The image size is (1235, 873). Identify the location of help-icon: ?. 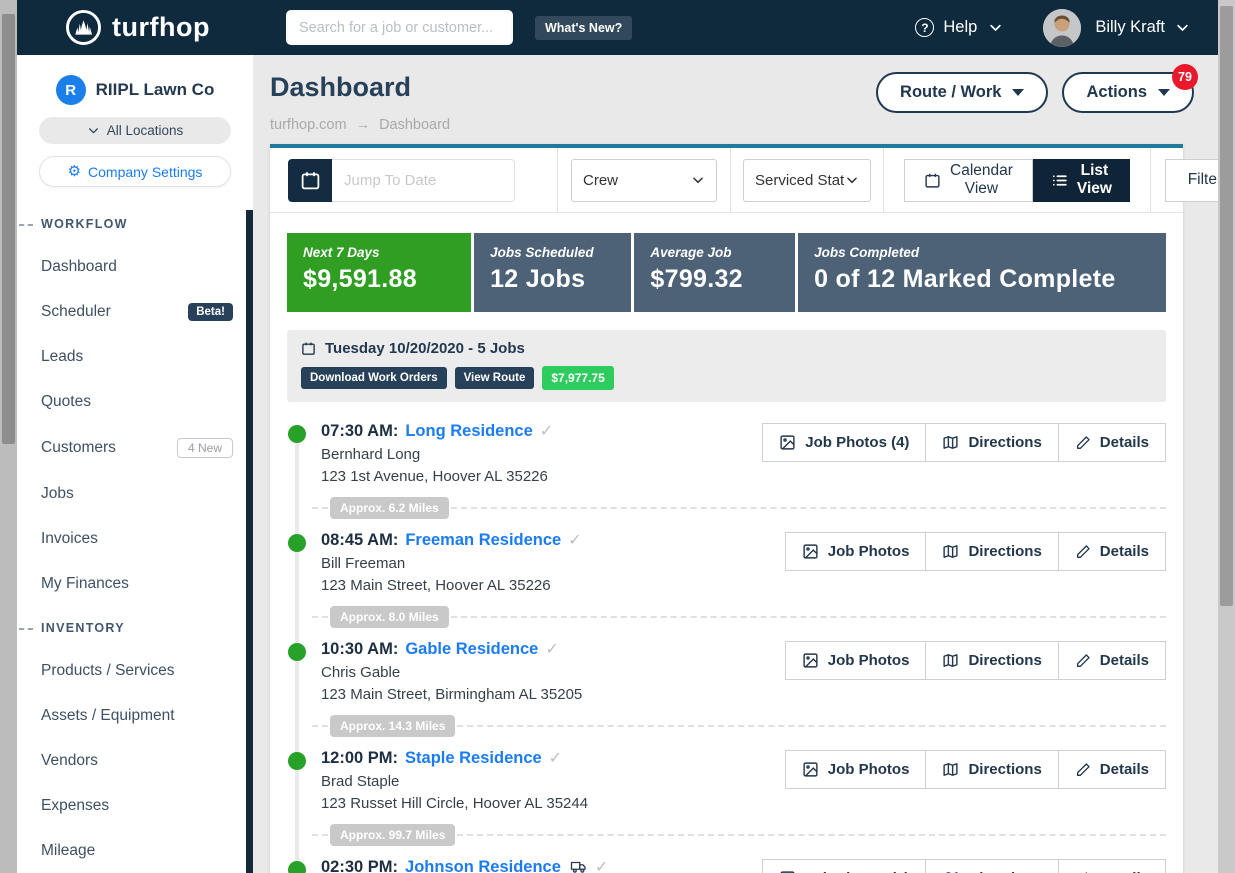
(925, 27).